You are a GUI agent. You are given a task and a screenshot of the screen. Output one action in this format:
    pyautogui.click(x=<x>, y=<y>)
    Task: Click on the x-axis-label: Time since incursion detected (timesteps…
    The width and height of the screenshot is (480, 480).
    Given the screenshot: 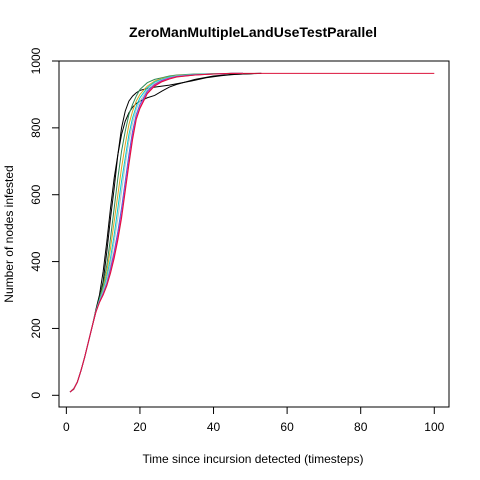 What is the action you would take?
    pyautogui.click(x=253, y=459)
    